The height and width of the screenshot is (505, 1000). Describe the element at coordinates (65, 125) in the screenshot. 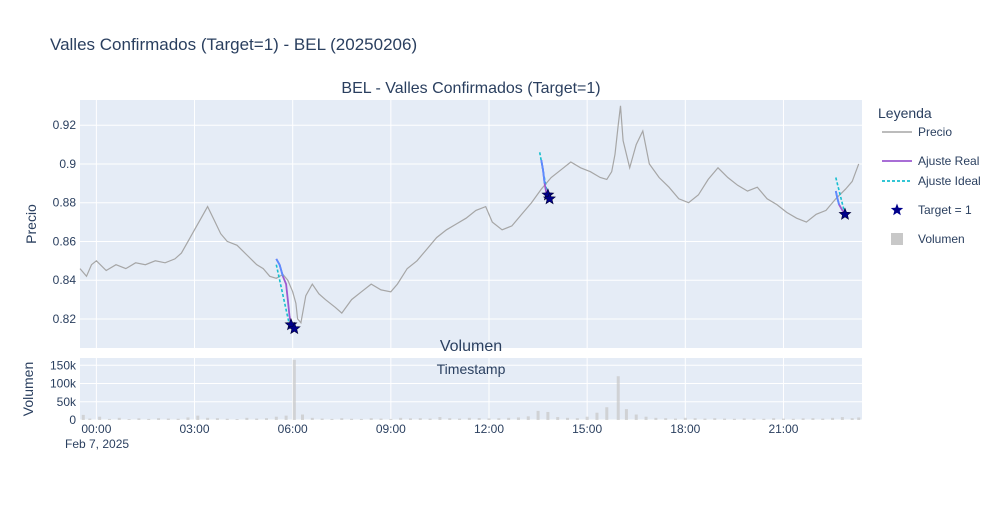

I see `price-y-tick-label: 0.92` at that location.